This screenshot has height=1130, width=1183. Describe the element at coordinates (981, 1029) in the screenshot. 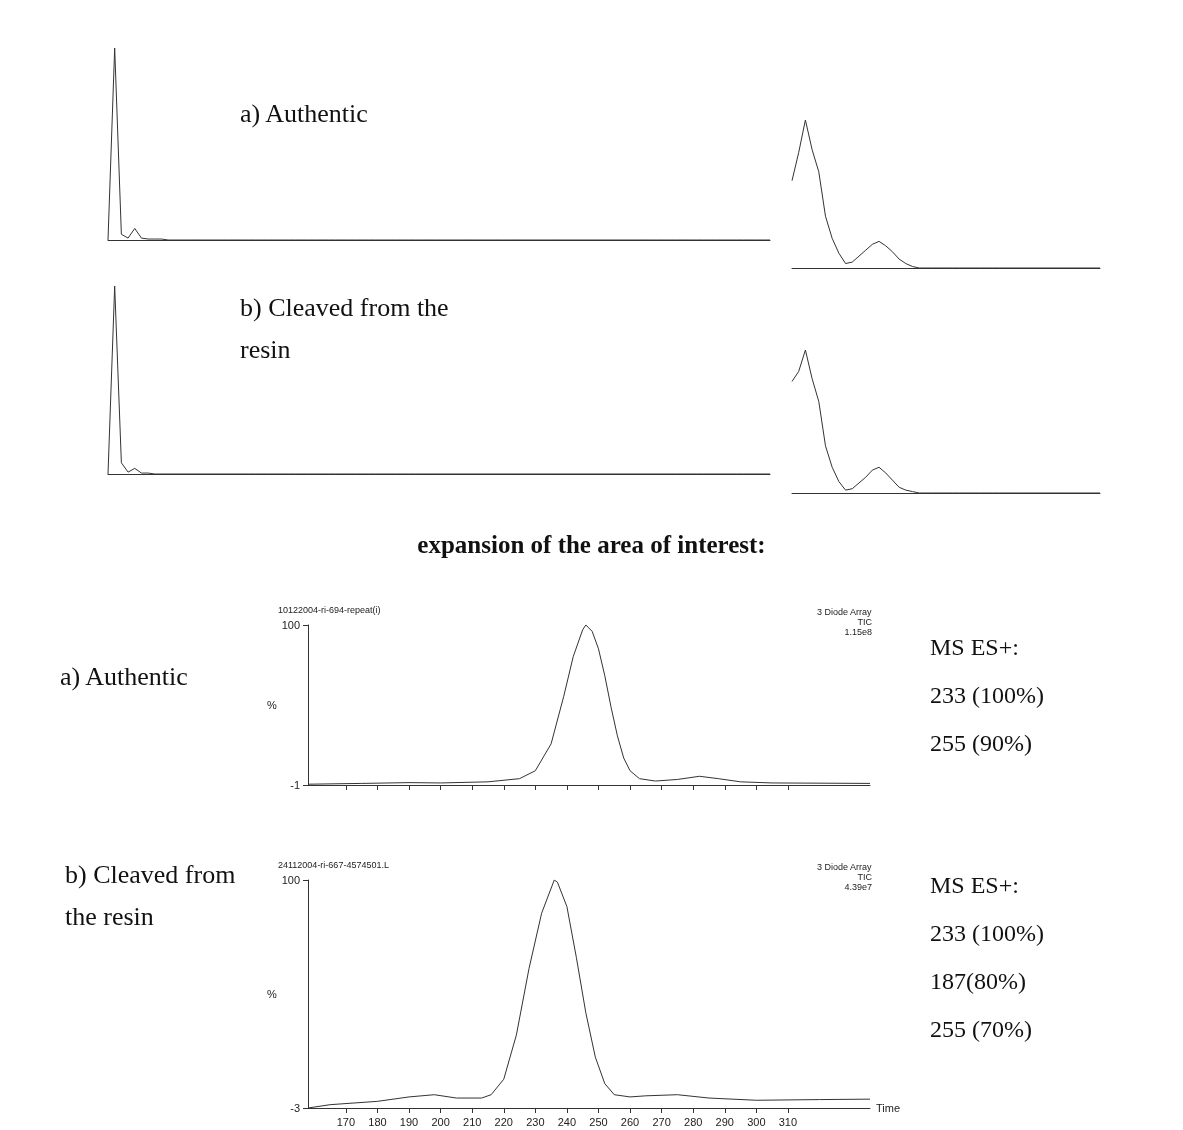

I see `text: 255 (70%)` at that location.